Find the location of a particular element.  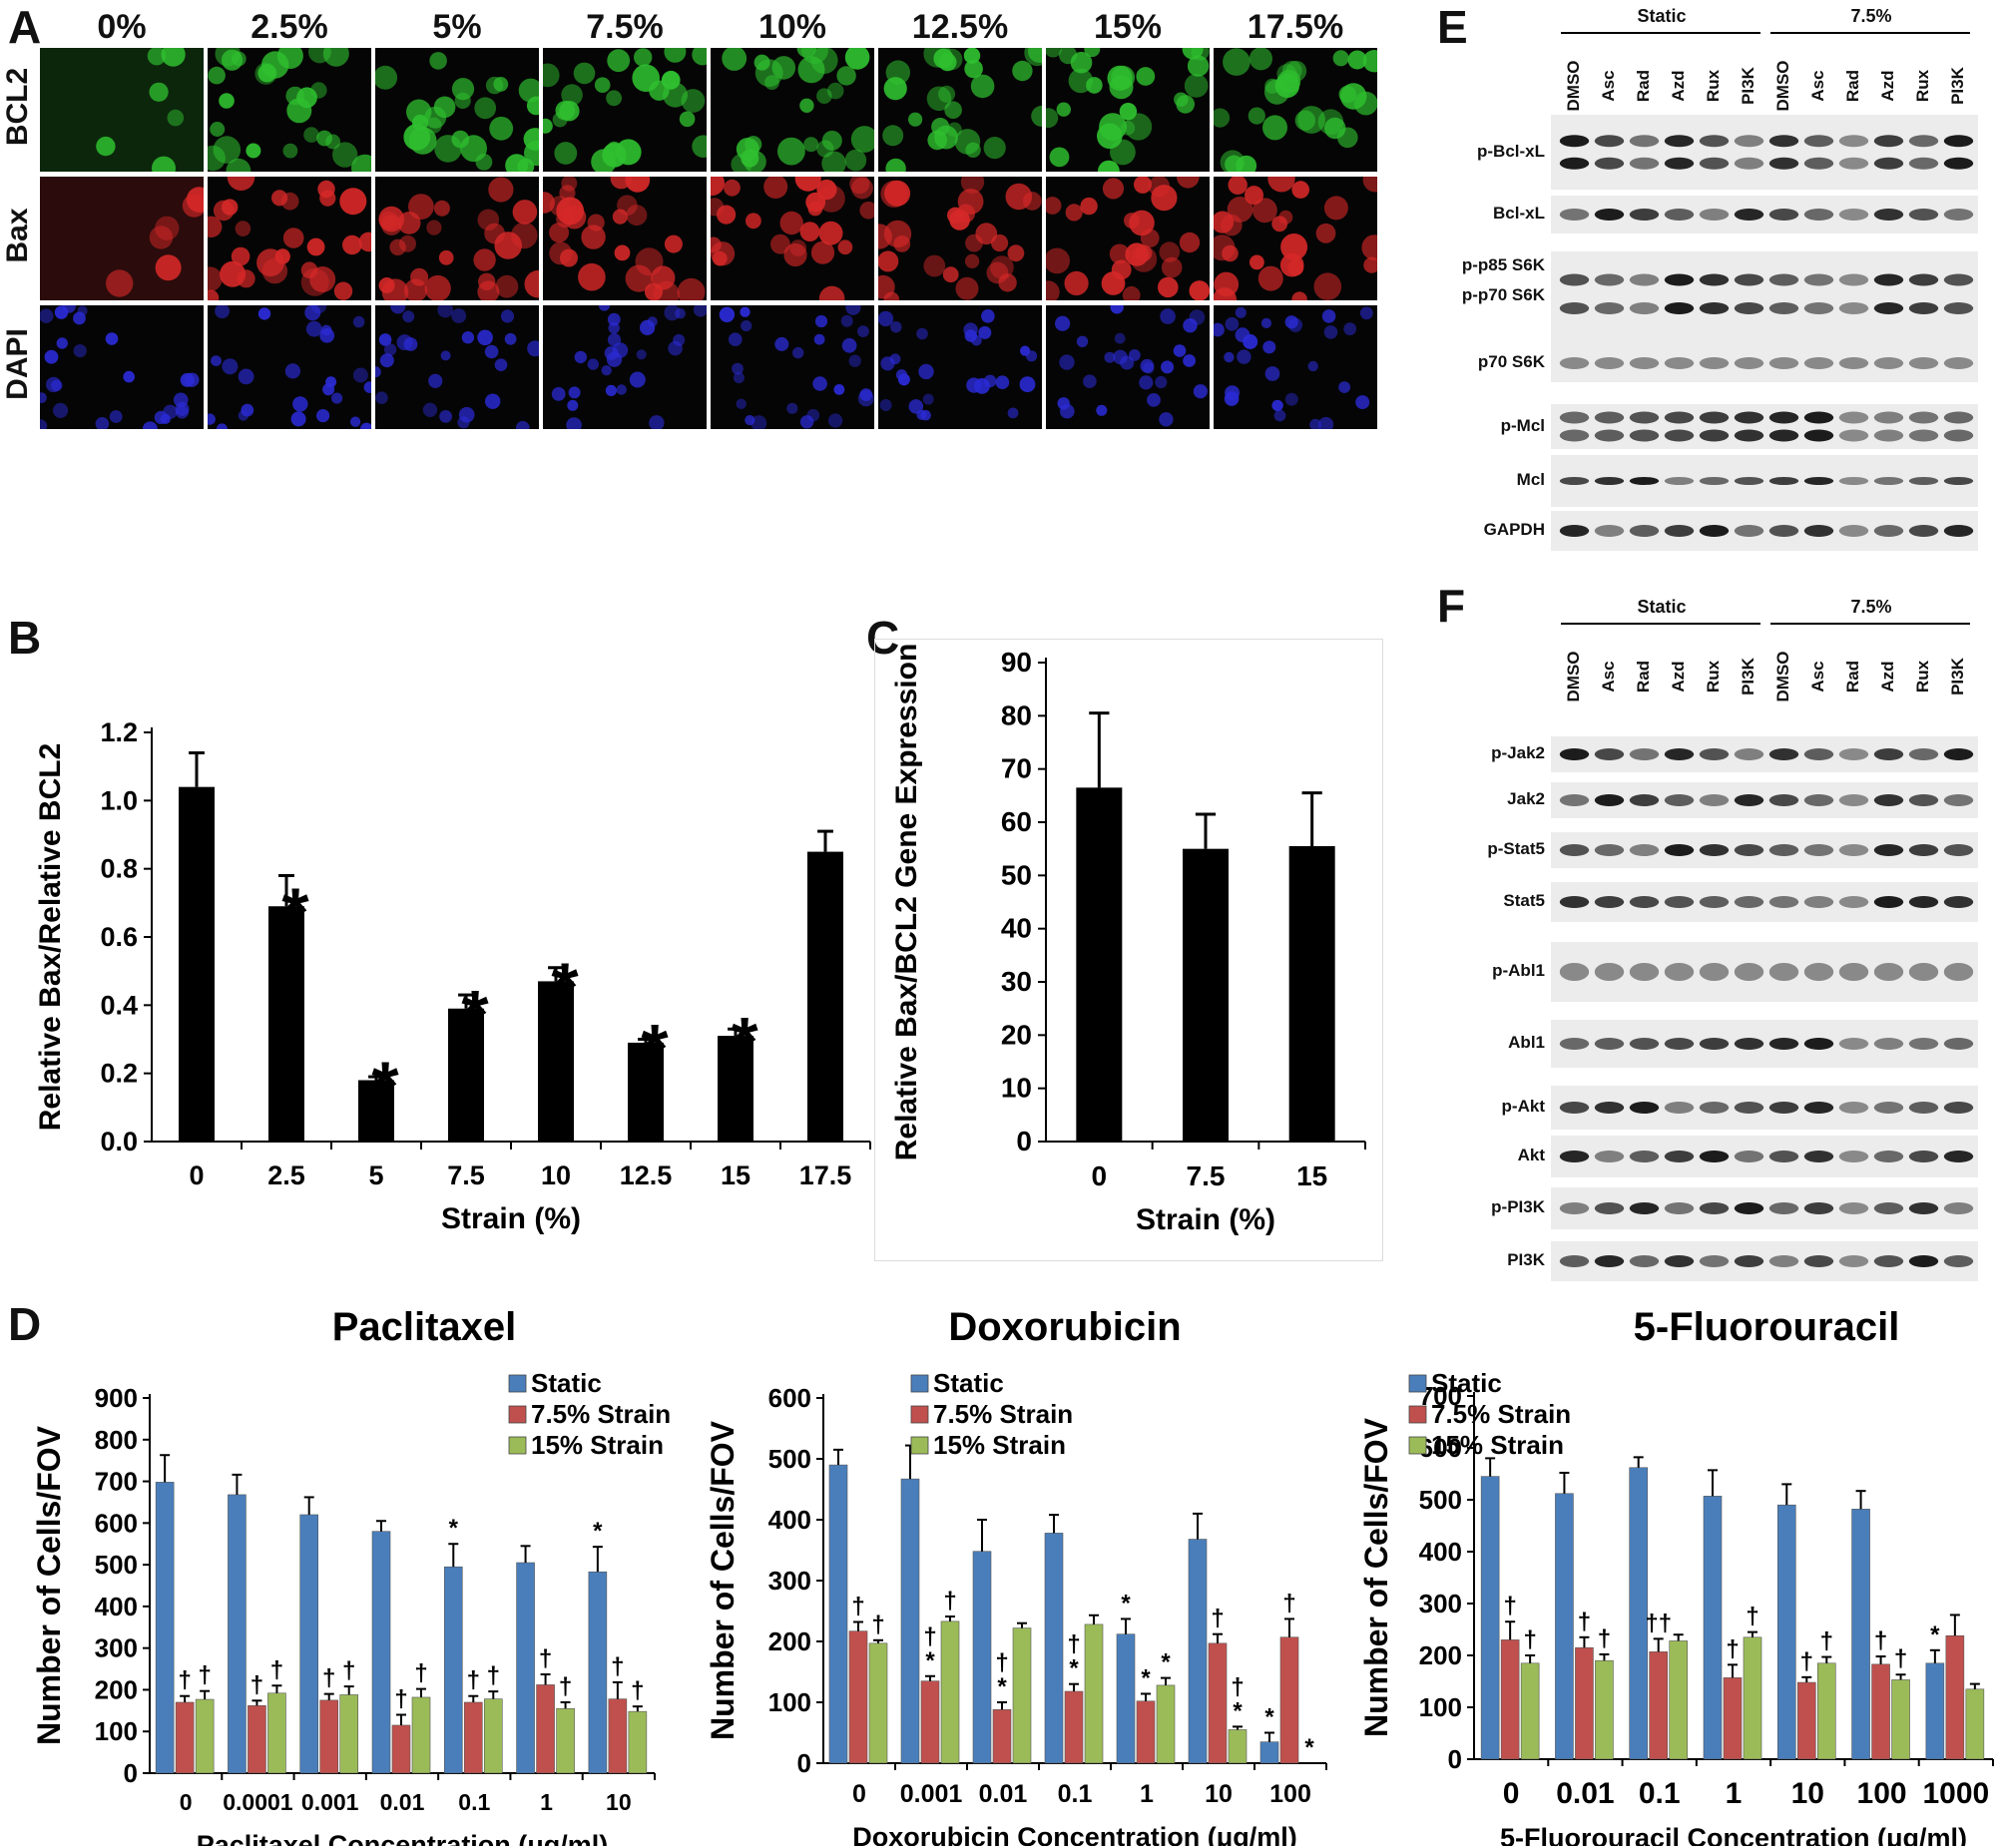

panel-label-f: F is located at coordinates (1451, 606).